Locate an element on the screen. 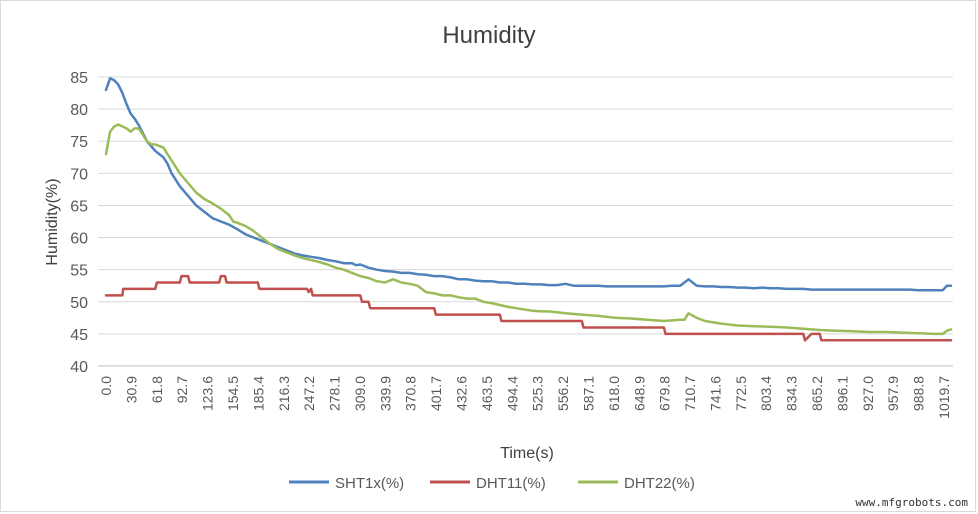 The width and height of the screenshot is (978, 514). y-tick-labels: 40 45 50 55 60 65 70 75 80 85 is located at coordinates (79, 223).